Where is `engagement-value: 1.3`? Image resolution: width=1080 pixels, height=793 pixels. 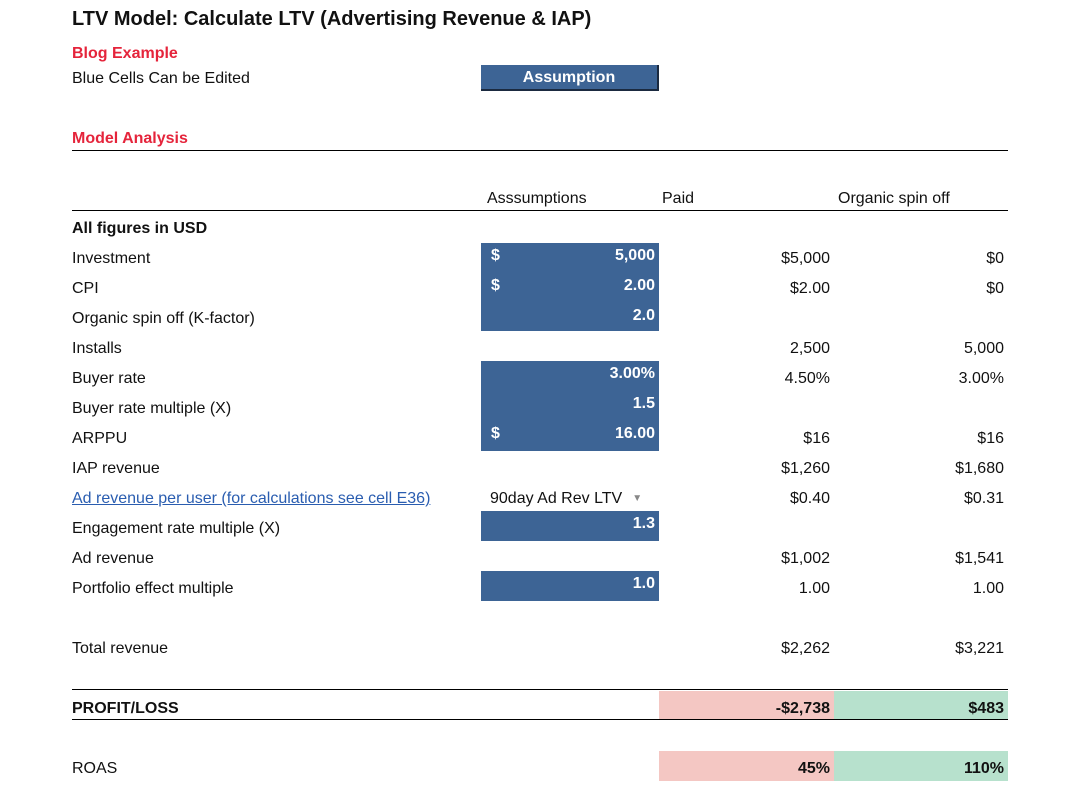 engagement-value: 1.3 is located at coordinates (643, 523).